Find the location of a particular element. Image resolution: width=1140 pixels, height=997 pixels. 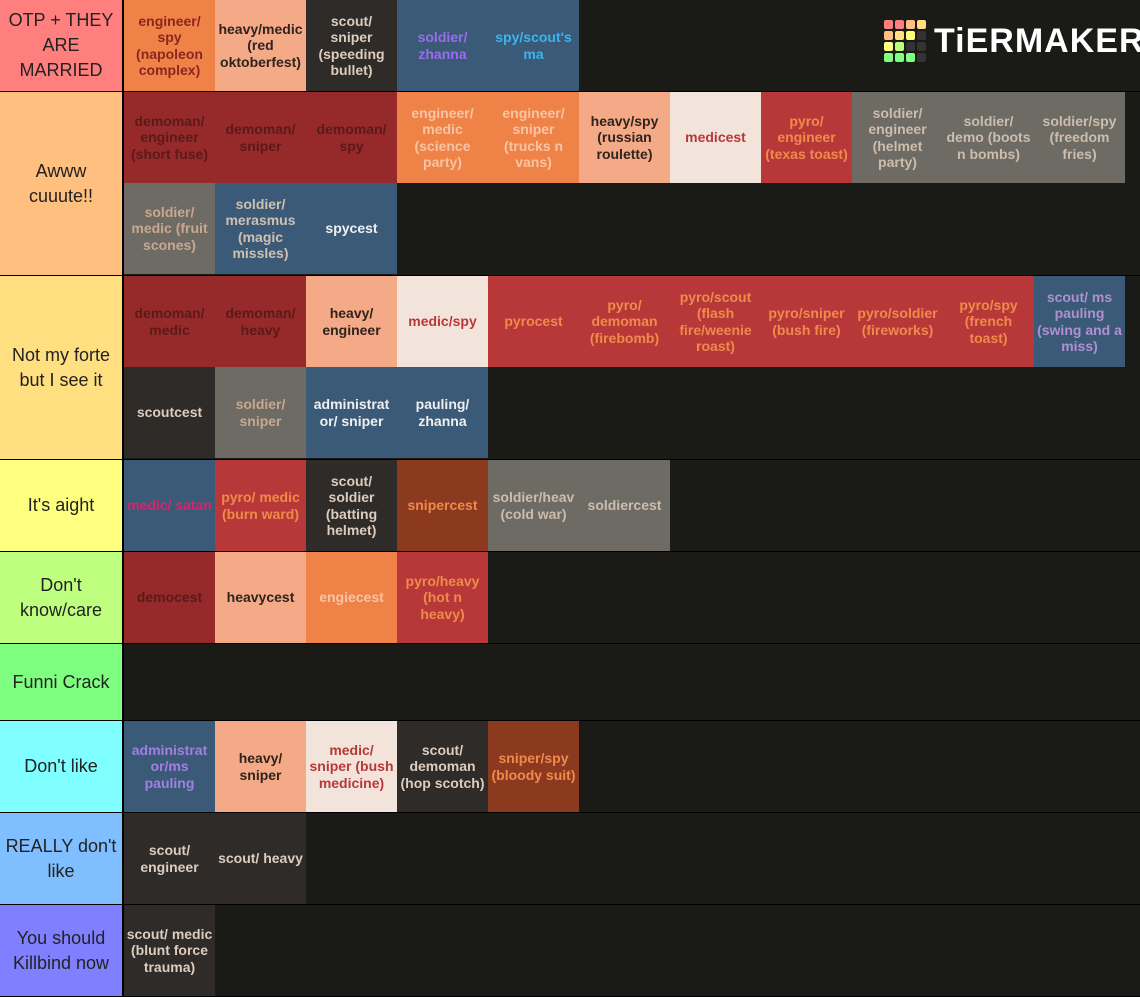

tier-item: pyro/scout (flash fire/weenie roast) is located at coordinates (715, 321).